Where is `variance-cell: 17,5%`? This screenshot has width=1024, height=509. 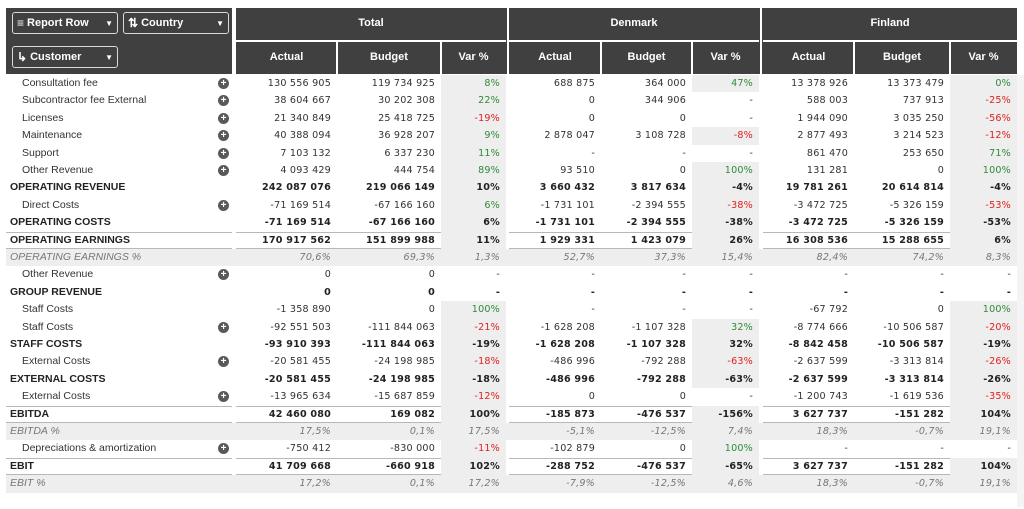
variance-cell: 17,5% is located at coordinates (484, 431).